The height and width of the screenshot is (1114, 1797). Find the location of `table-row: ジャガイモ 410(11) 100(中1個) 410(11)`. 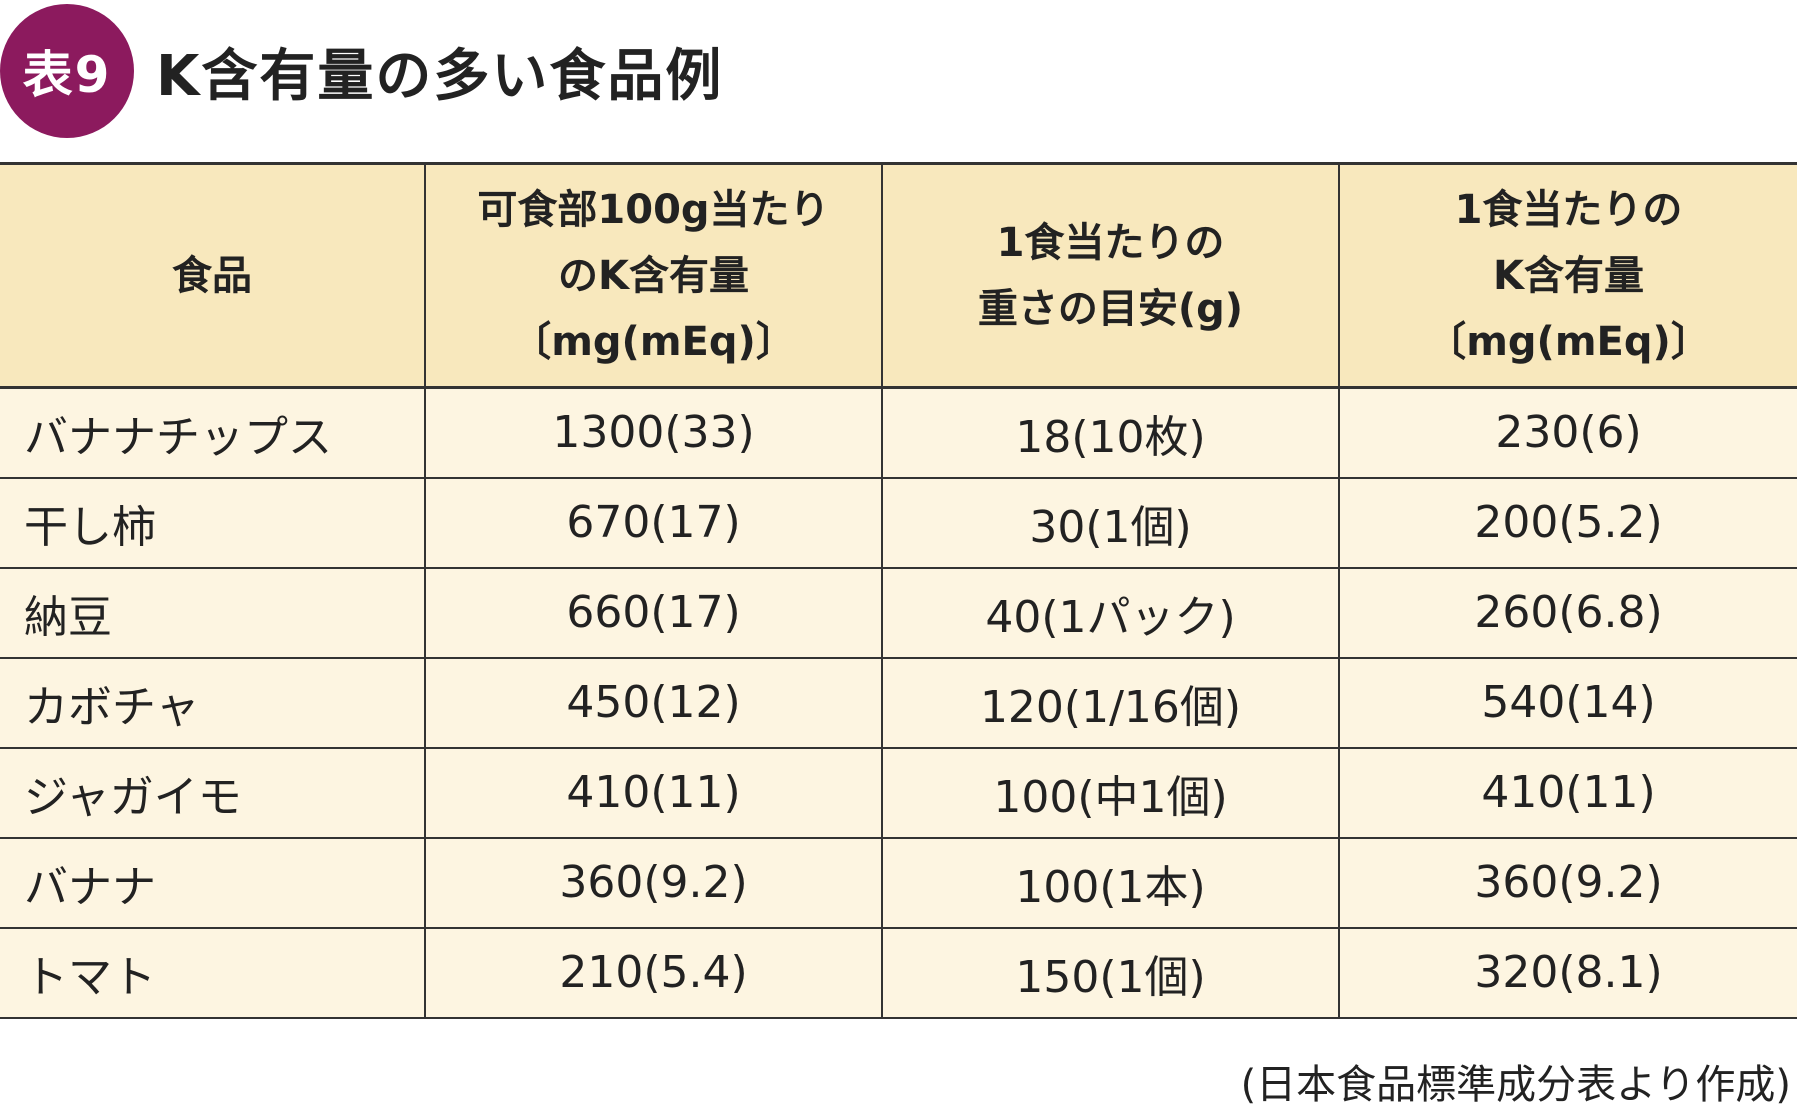

table-row: ジャガイモ 410(11) 100(中1個) 410(11) is located at coordinates (898, 792).